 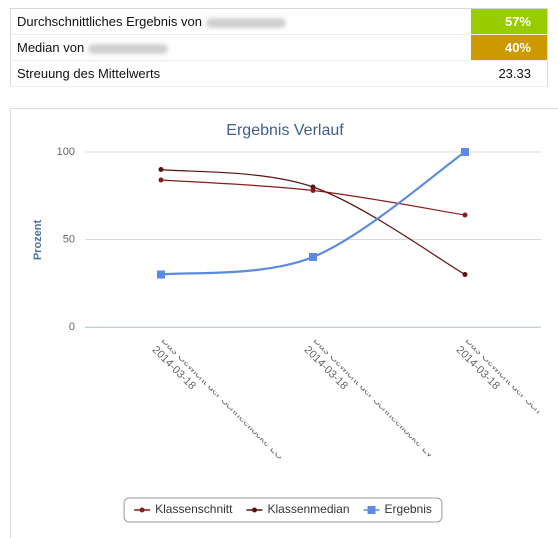 What do you see at coordinates (38, 239) in the screenshot?
I see `y-axis-label: Prozent` at bounding box center [38, 239].